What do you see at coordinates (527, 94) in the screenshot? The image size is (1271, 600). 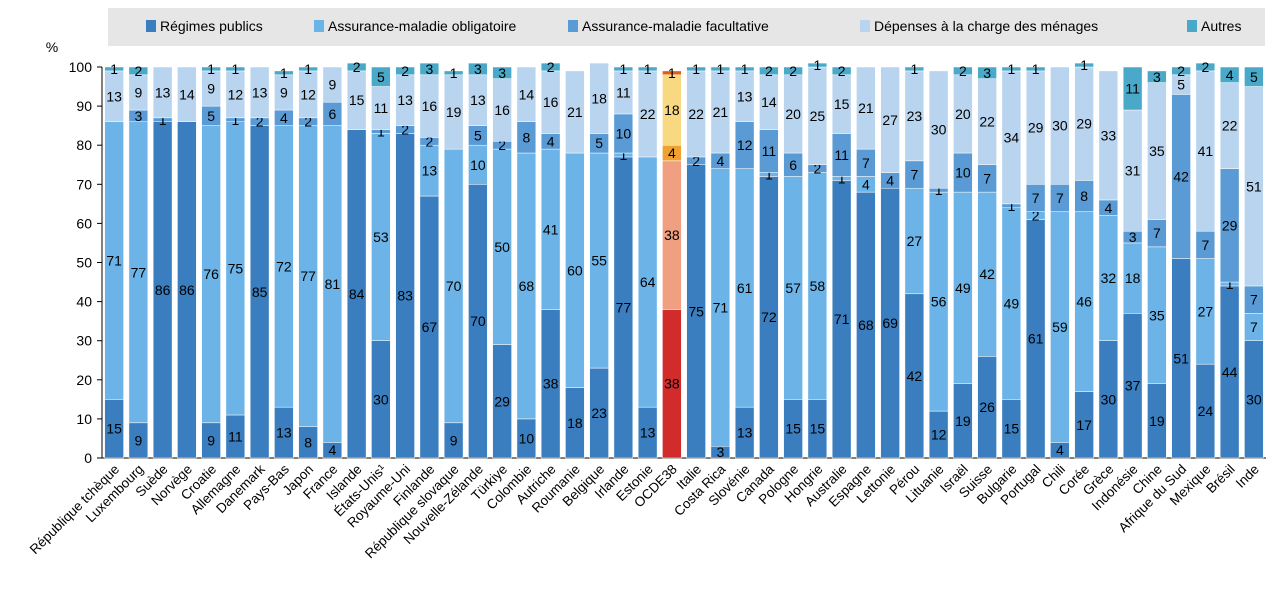 I see `data-label: 14` at bounding box center [527, 94].